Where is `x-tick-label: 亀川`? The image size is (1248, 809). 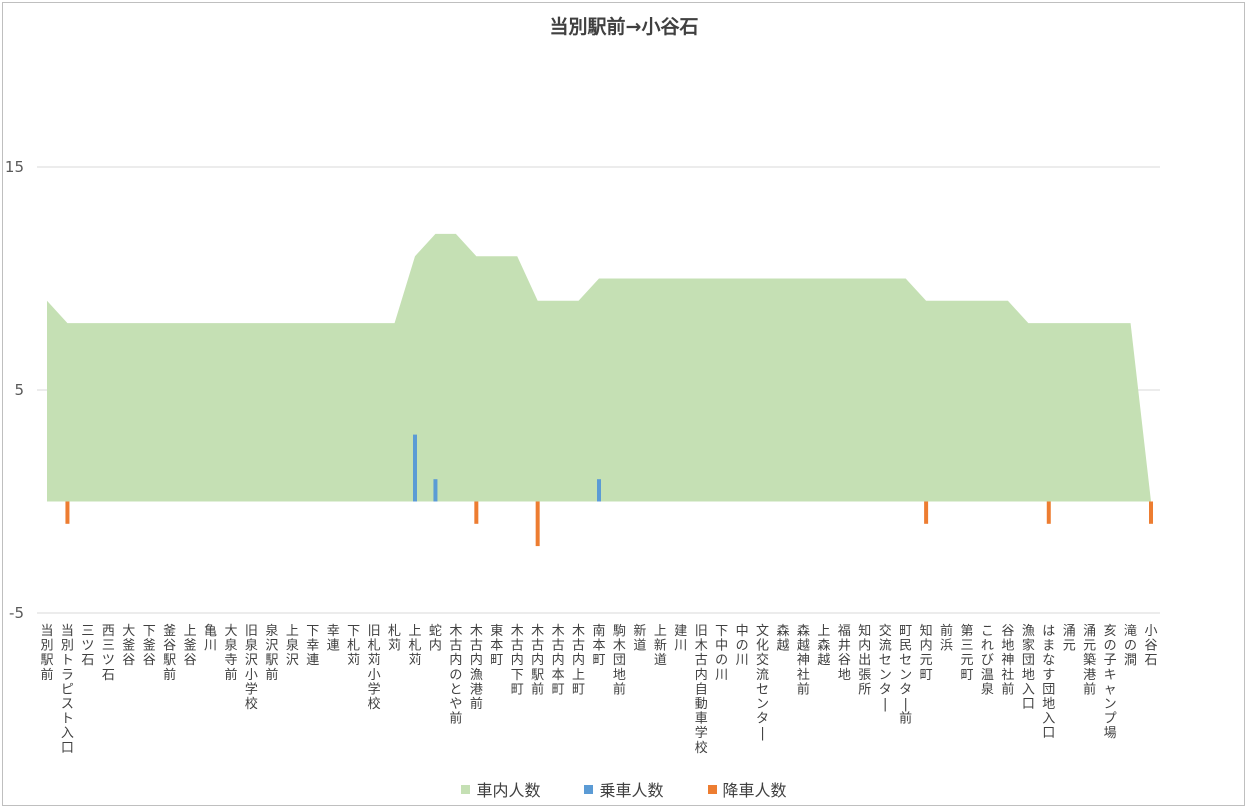 x-tick-label: 亀川 is located at coordinates (210, 639).